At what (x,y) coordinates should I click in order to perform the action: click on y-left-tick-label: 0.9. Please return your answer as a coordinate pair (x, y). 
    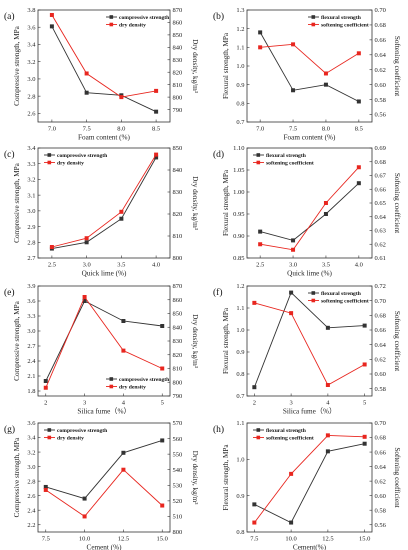
    Looking at the image, I should click on (240, 352).